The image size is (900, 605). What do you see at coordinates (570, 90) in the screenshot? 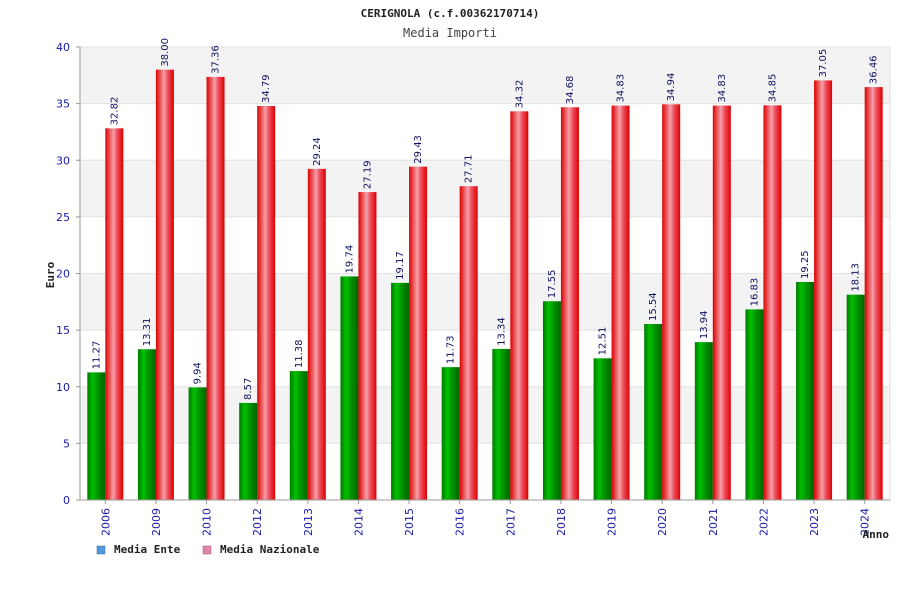
I see `media-nazionale-label: 34.68` at bounding box center [570, 90].